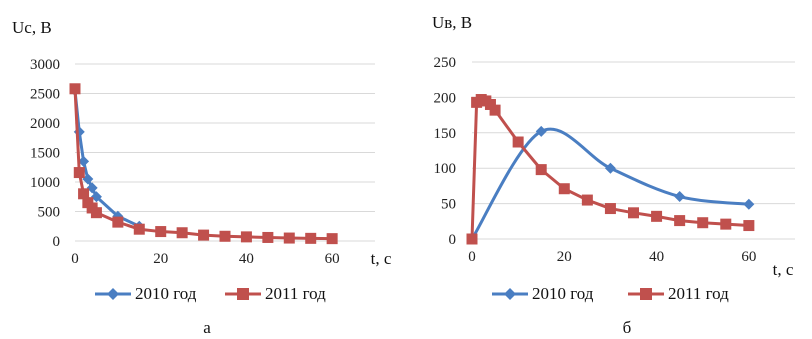 This screenshot has height=339, width=812. Describe the element at coordinates (45, 124) in the screenshot. I see `y-tick-label: 2000` at that location.